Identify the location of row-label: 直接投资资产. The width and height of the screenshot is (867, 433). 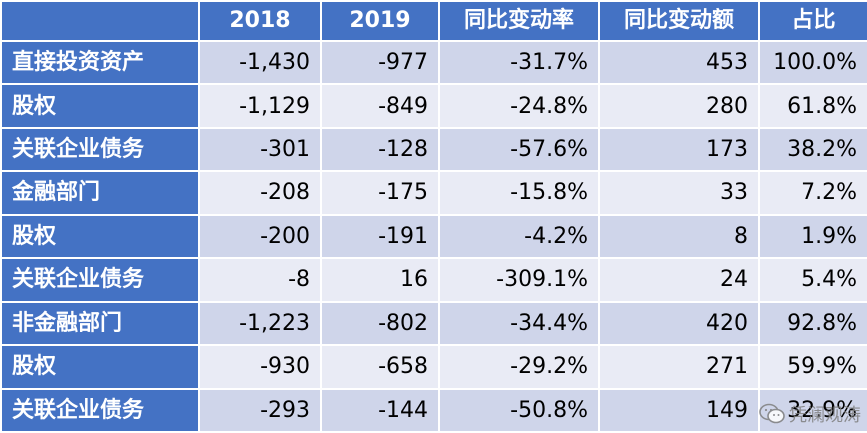
(100, 62).